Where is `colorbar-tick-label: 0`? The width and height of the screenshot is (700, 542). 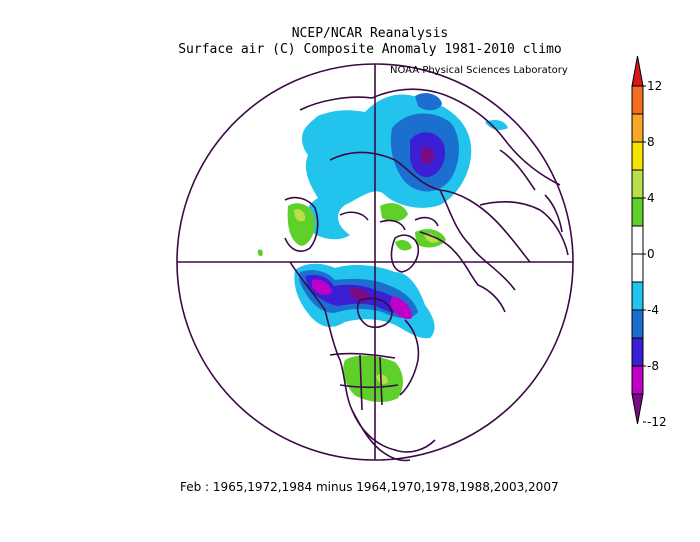
colorbar-tick-label: 0 is located at coordinates (651, 254).